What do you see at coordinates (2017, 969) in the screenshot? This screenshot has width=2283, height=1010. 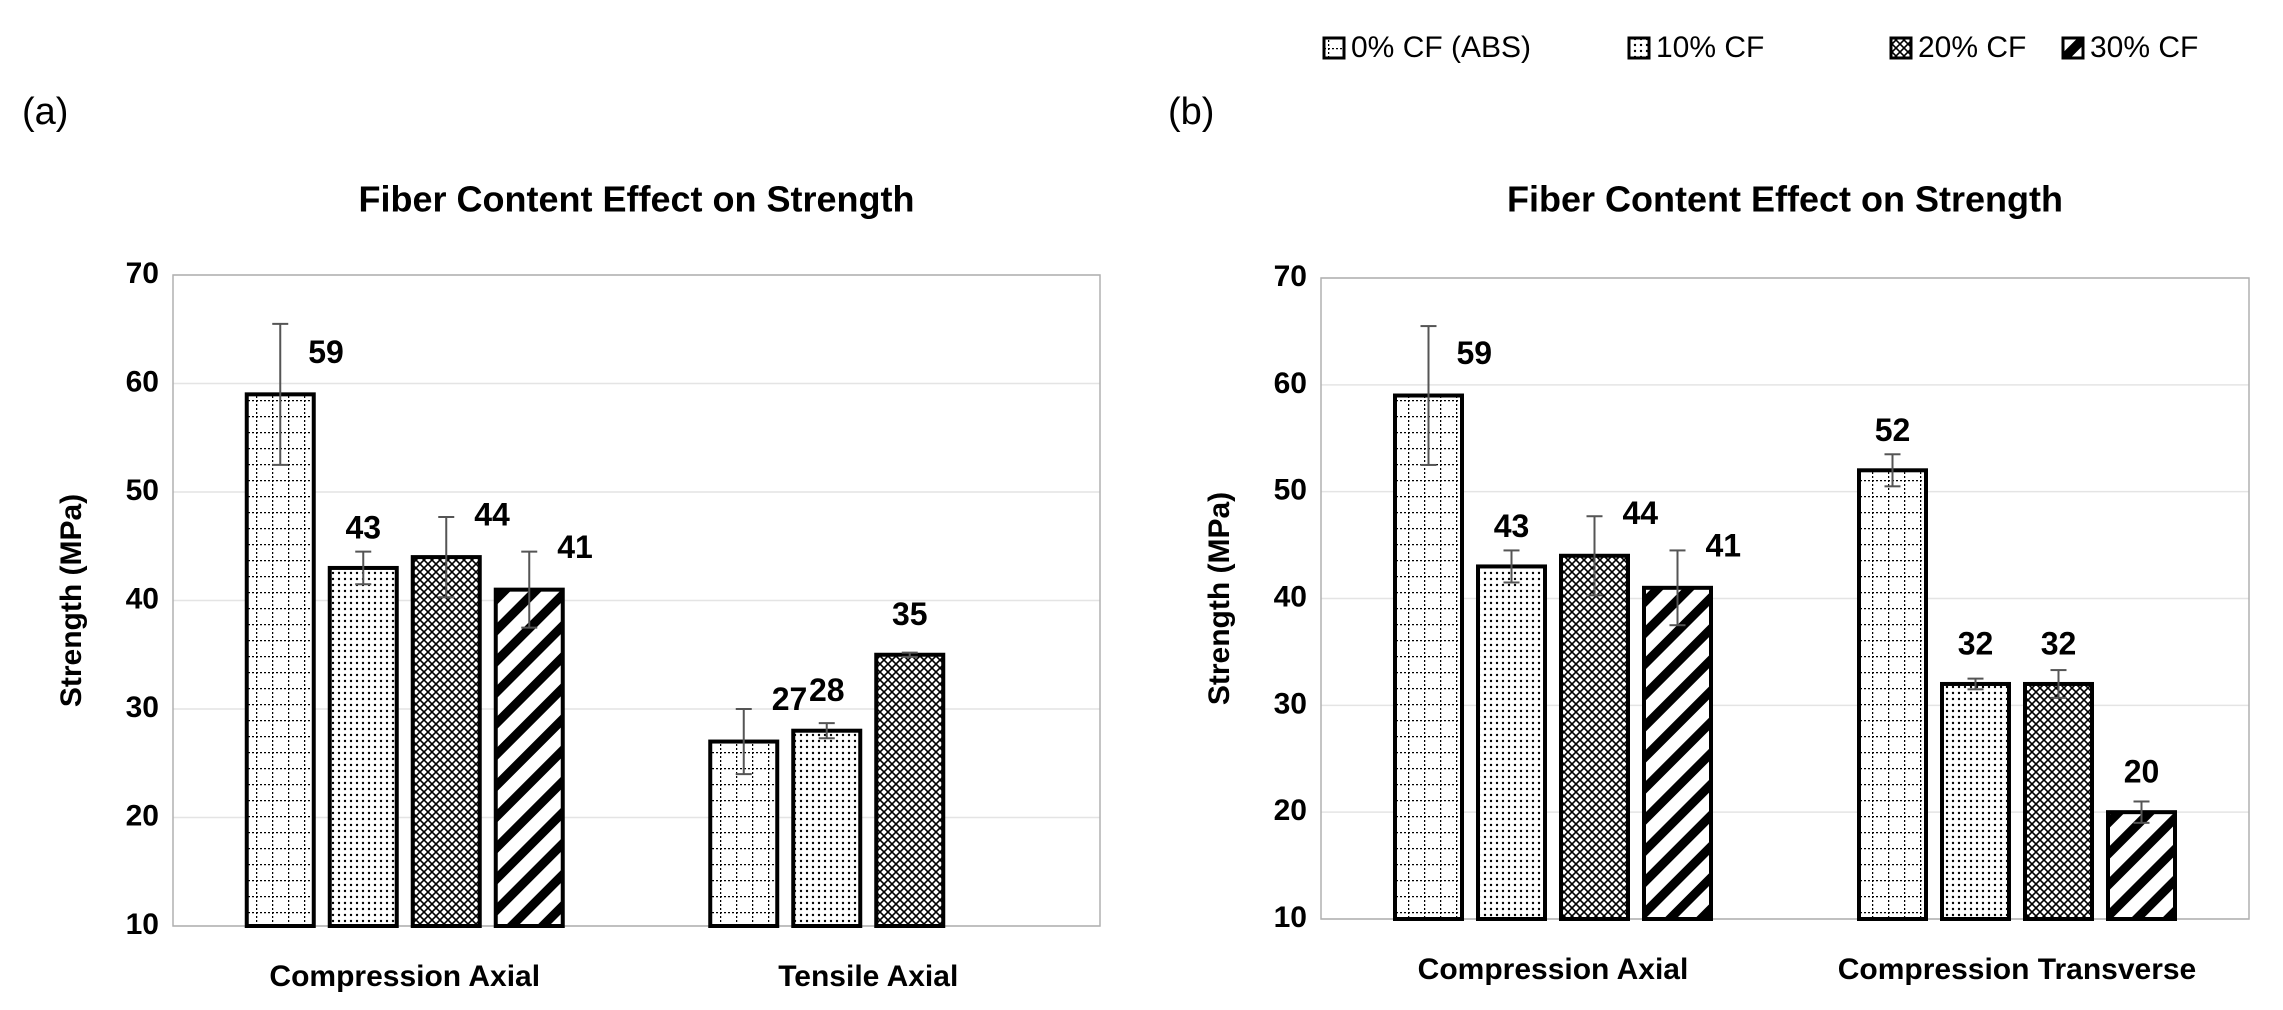 I see `x-tick-label: Compression Transverse` at bounding box center [2017, 969].